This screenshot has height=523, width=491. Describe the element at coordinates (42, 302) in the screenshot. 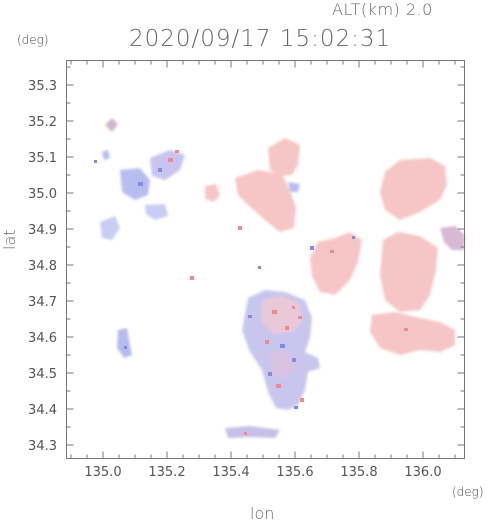

I see `y-tick-label: 34.7` at that location.